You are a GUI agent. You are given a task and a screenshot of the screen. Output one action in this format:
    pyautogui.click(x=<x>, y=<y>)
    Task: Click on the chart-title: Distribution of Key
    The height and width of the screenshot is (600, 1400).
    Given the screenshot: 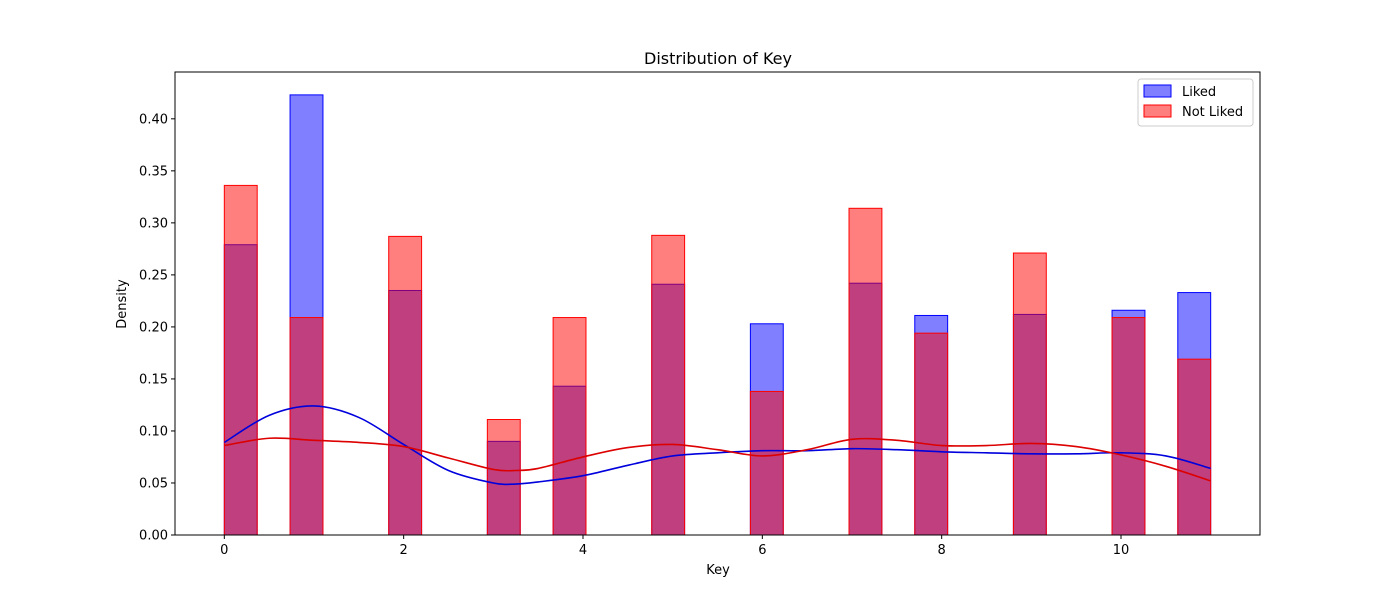 What is the action you would take?
    pyautogui.click(x=718, y=58)
    